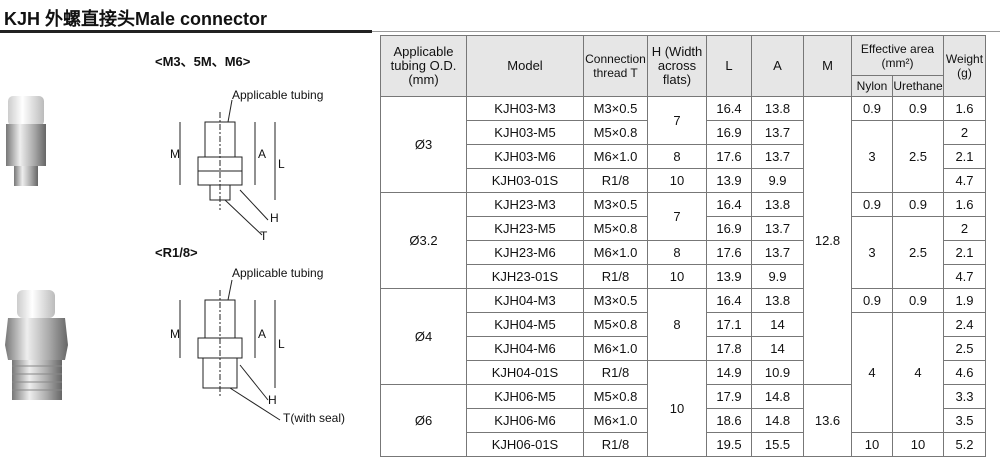 The width and height of the screenshot is (1000, 469). Describe the element at coordinates (729, 396) in the screenshot. I see `table-cell: 17.9` at that location.